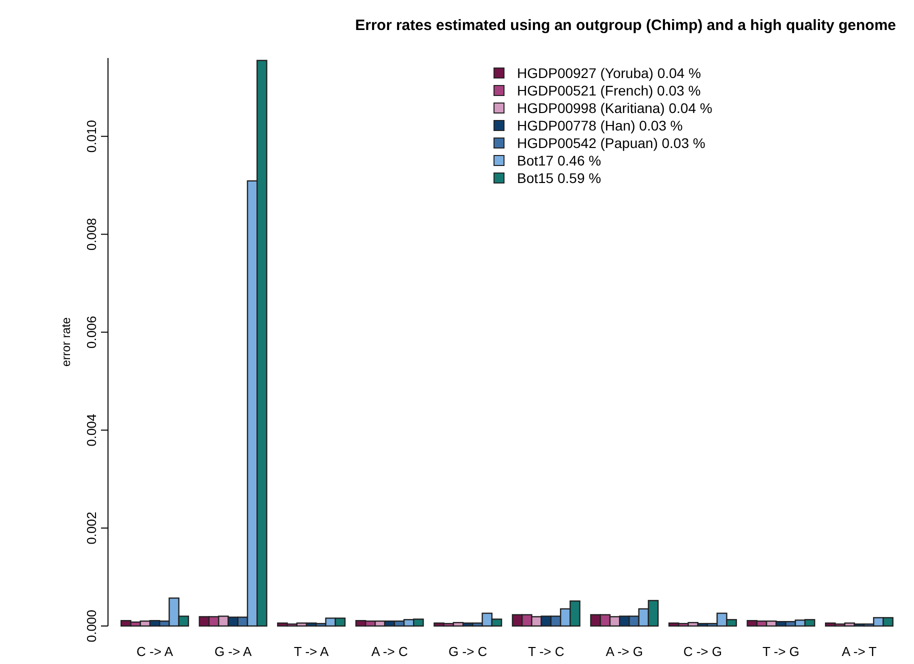 This screenshot has width=914, height=664. What do you see at coordinates (91, 528) in the screenshot?
I see `y-tick-label: 0.002` at bounding box center [91, 528].